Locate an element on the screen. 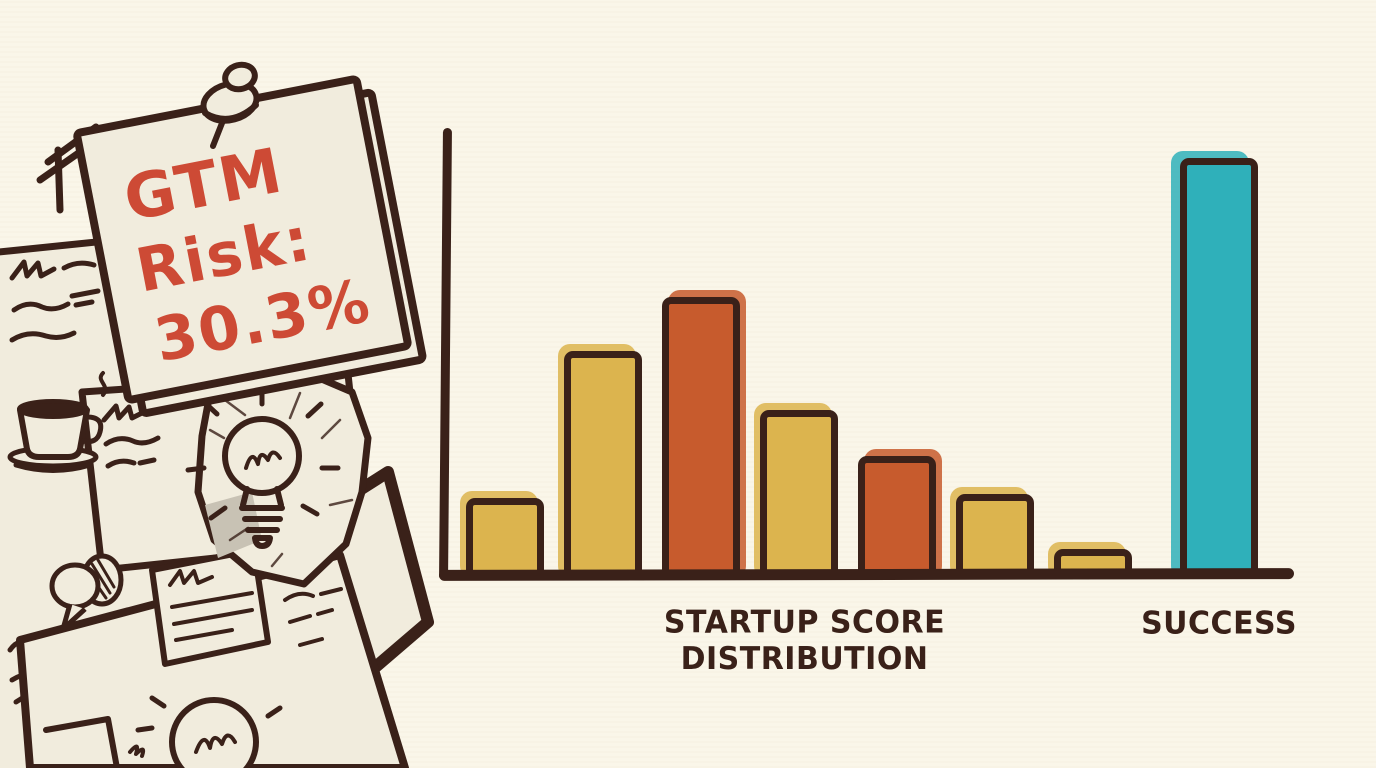 The width and height of the screenshot is (1376, 768). speech-bubble-icon is located at coordinates (86, 592).